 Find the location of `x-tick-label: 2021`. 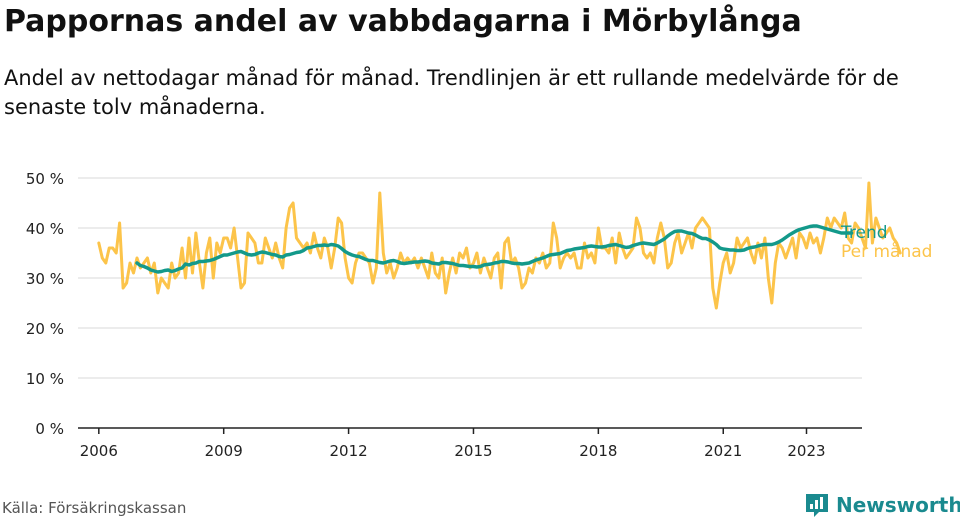

x-tick-label: 2021 is located at coordinates (723, 451).